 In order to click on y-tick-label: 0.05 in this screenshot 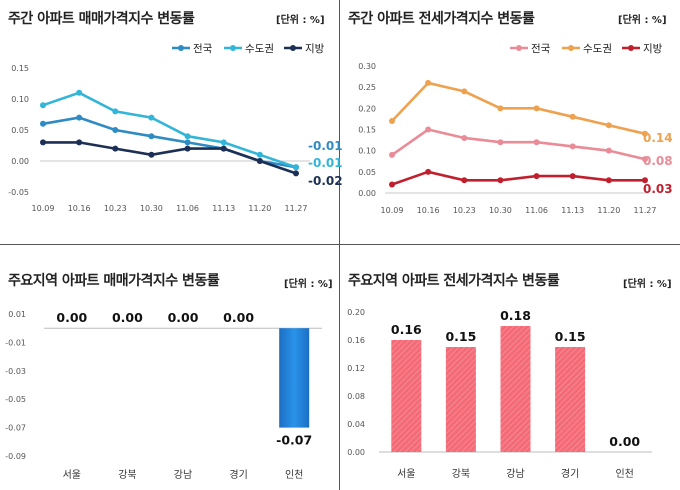, I will do `click(20, 130)`.